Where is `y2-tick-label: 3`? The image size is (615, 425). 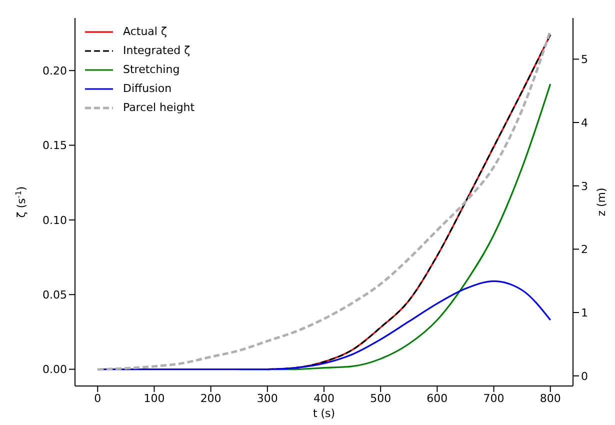
y2-tick-label: 3 is located at coordinates (584, 186).